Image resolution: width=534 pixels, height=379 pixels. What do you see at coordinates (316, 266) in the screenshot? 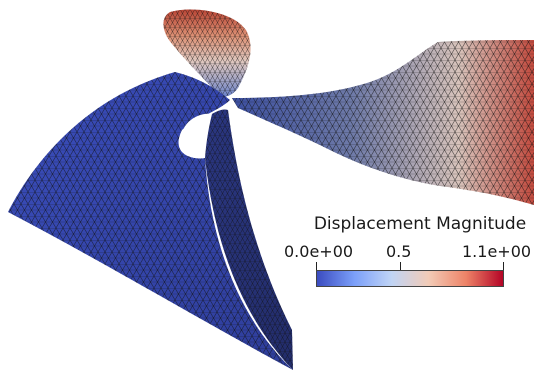
I see `colorbar-tick-min` at bounding box center [316, 266].